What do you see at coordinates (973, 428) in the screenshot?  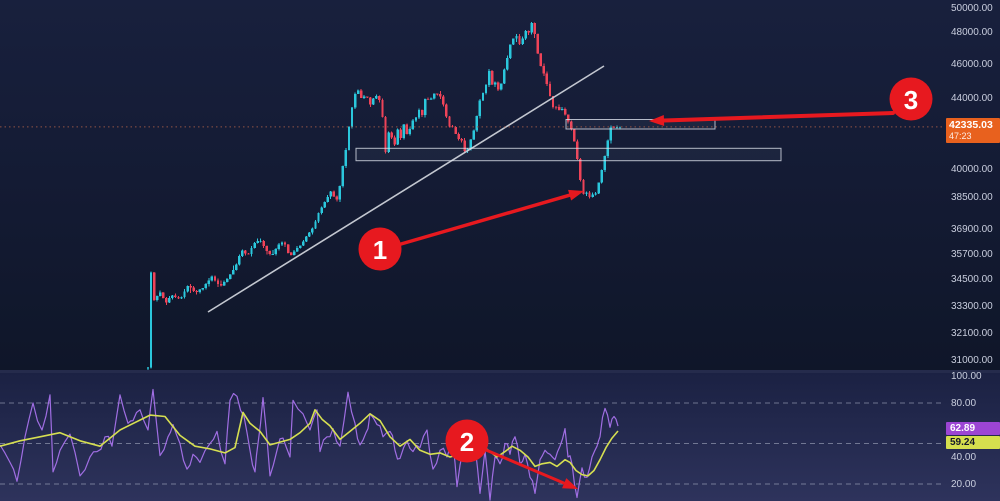 I see `rsi-value-label: 62.89` at bounding box center [973, 428].